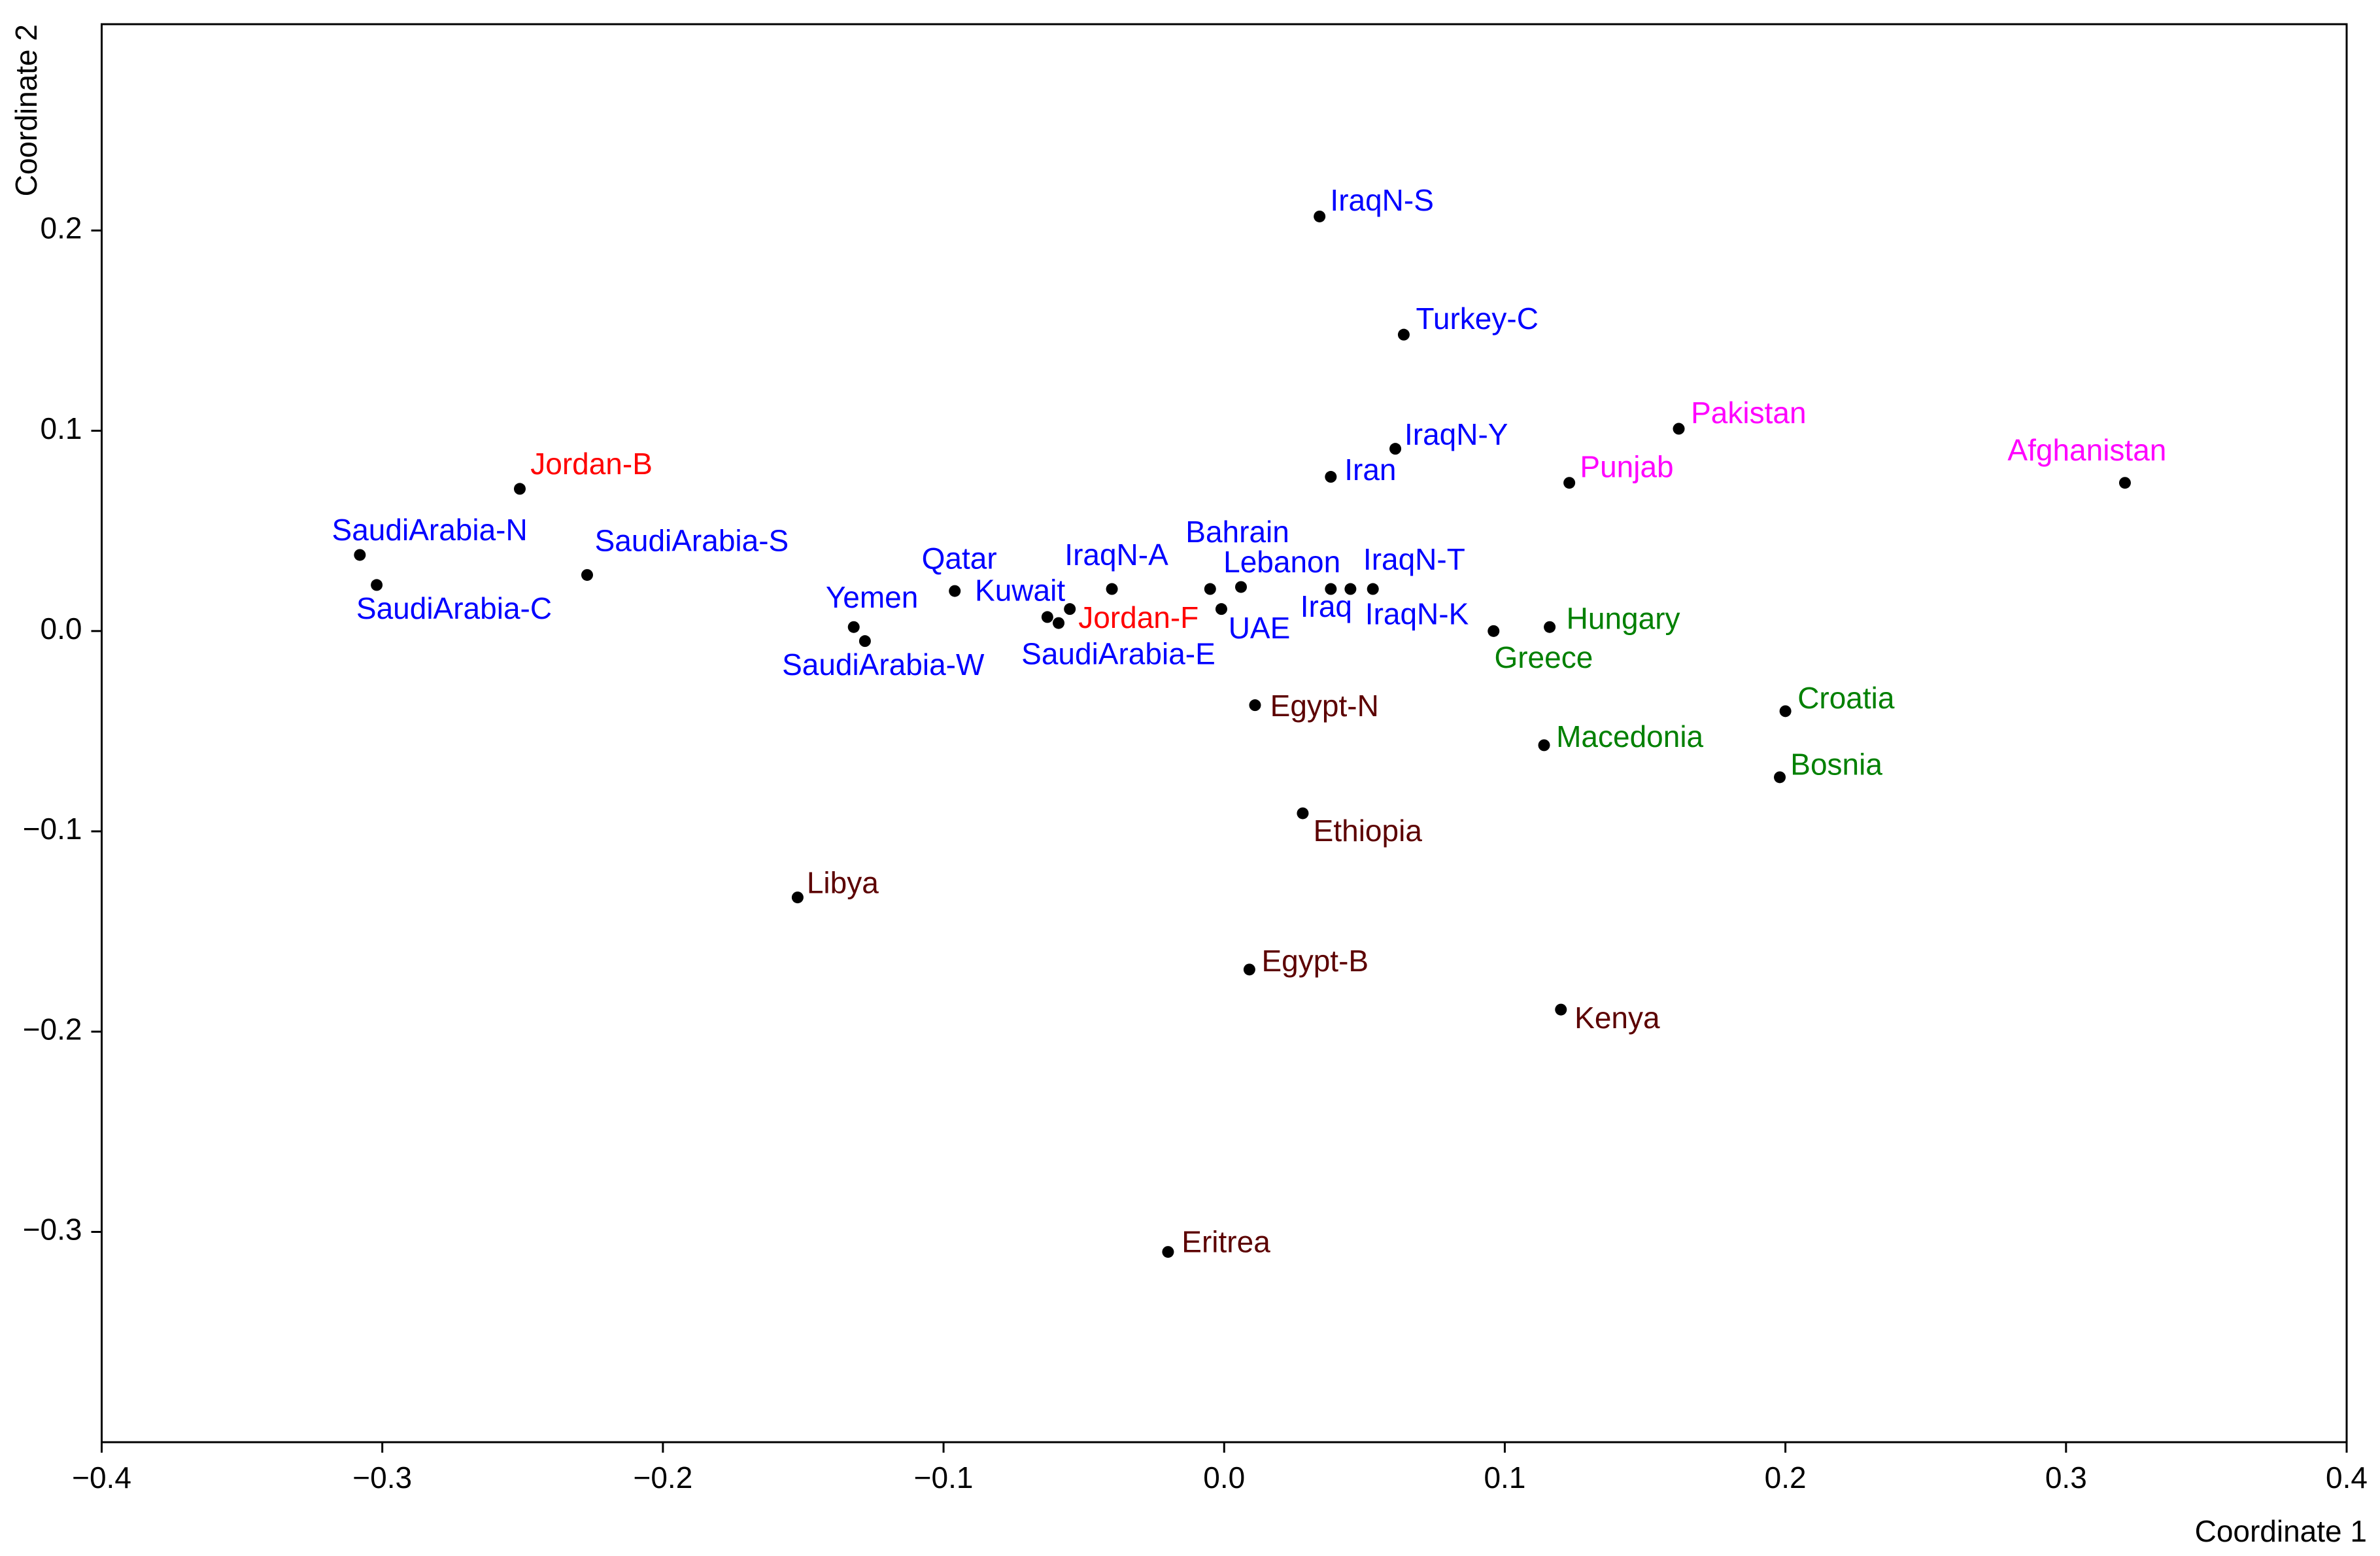 Image resolution: width=2380 pixels, height=1556 pixels. I want to click on point-label: Libya, so click(843, 883).